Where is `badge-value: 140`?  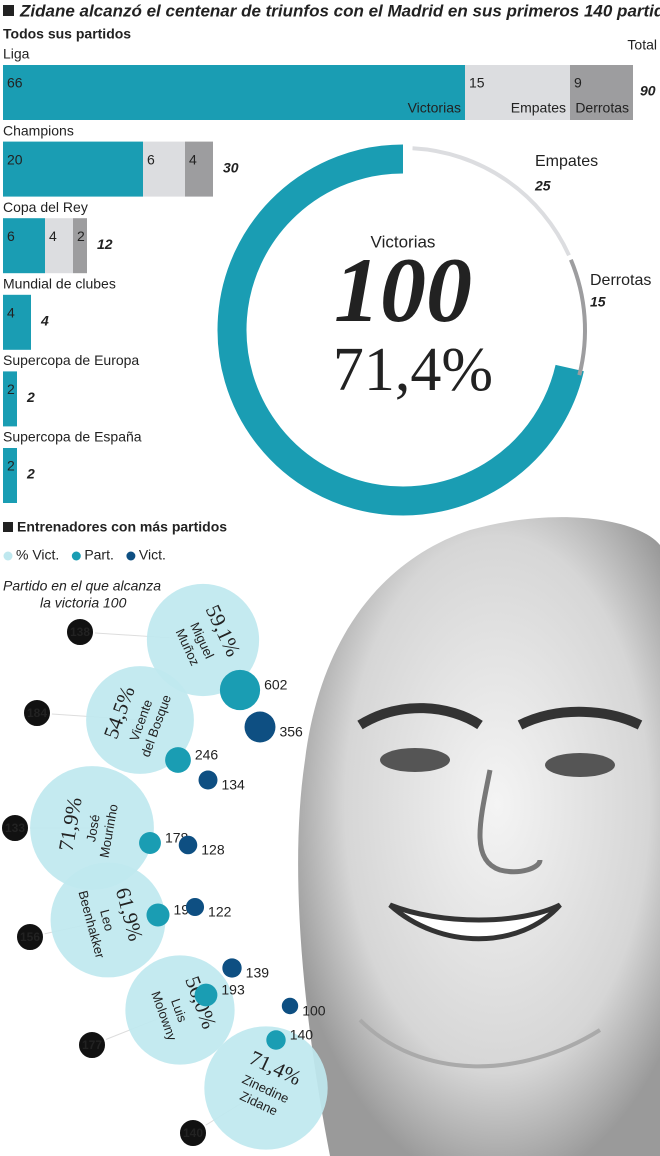 badge-value: 140 is located at coordinates (193, 1133).